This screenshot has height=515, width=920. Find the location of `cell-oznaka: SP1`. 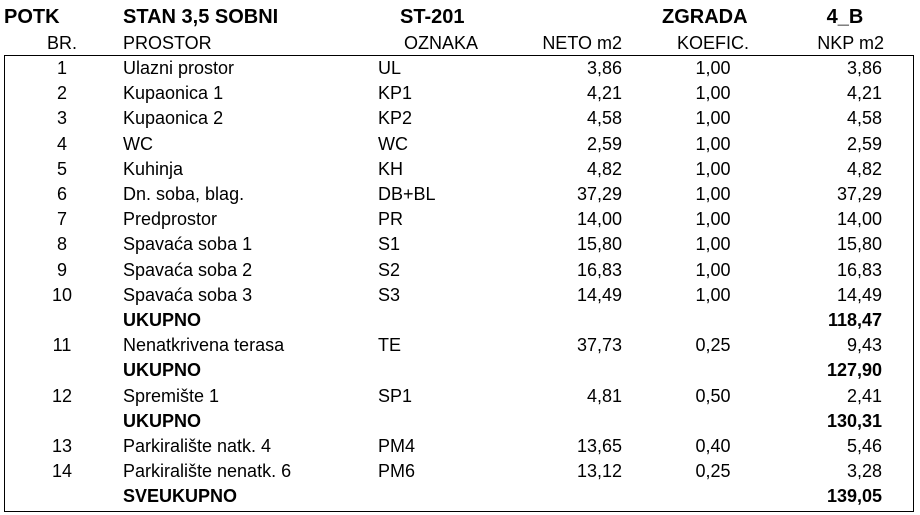

cell-oznaka: SP1 is located at coordinates (395, 395).